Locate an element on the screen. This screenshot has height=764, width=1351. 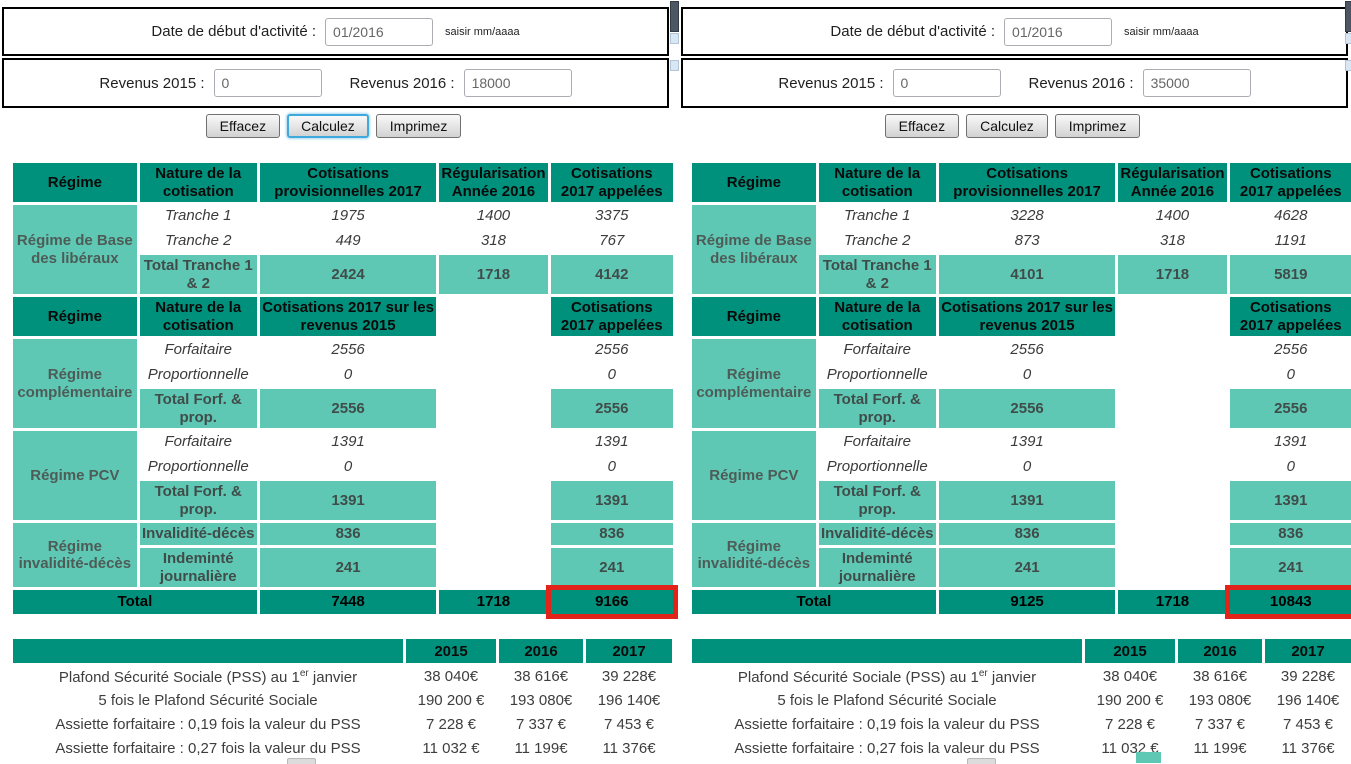
pss-row1-v2017: 39 228€ is located at coordinates (629, 676).